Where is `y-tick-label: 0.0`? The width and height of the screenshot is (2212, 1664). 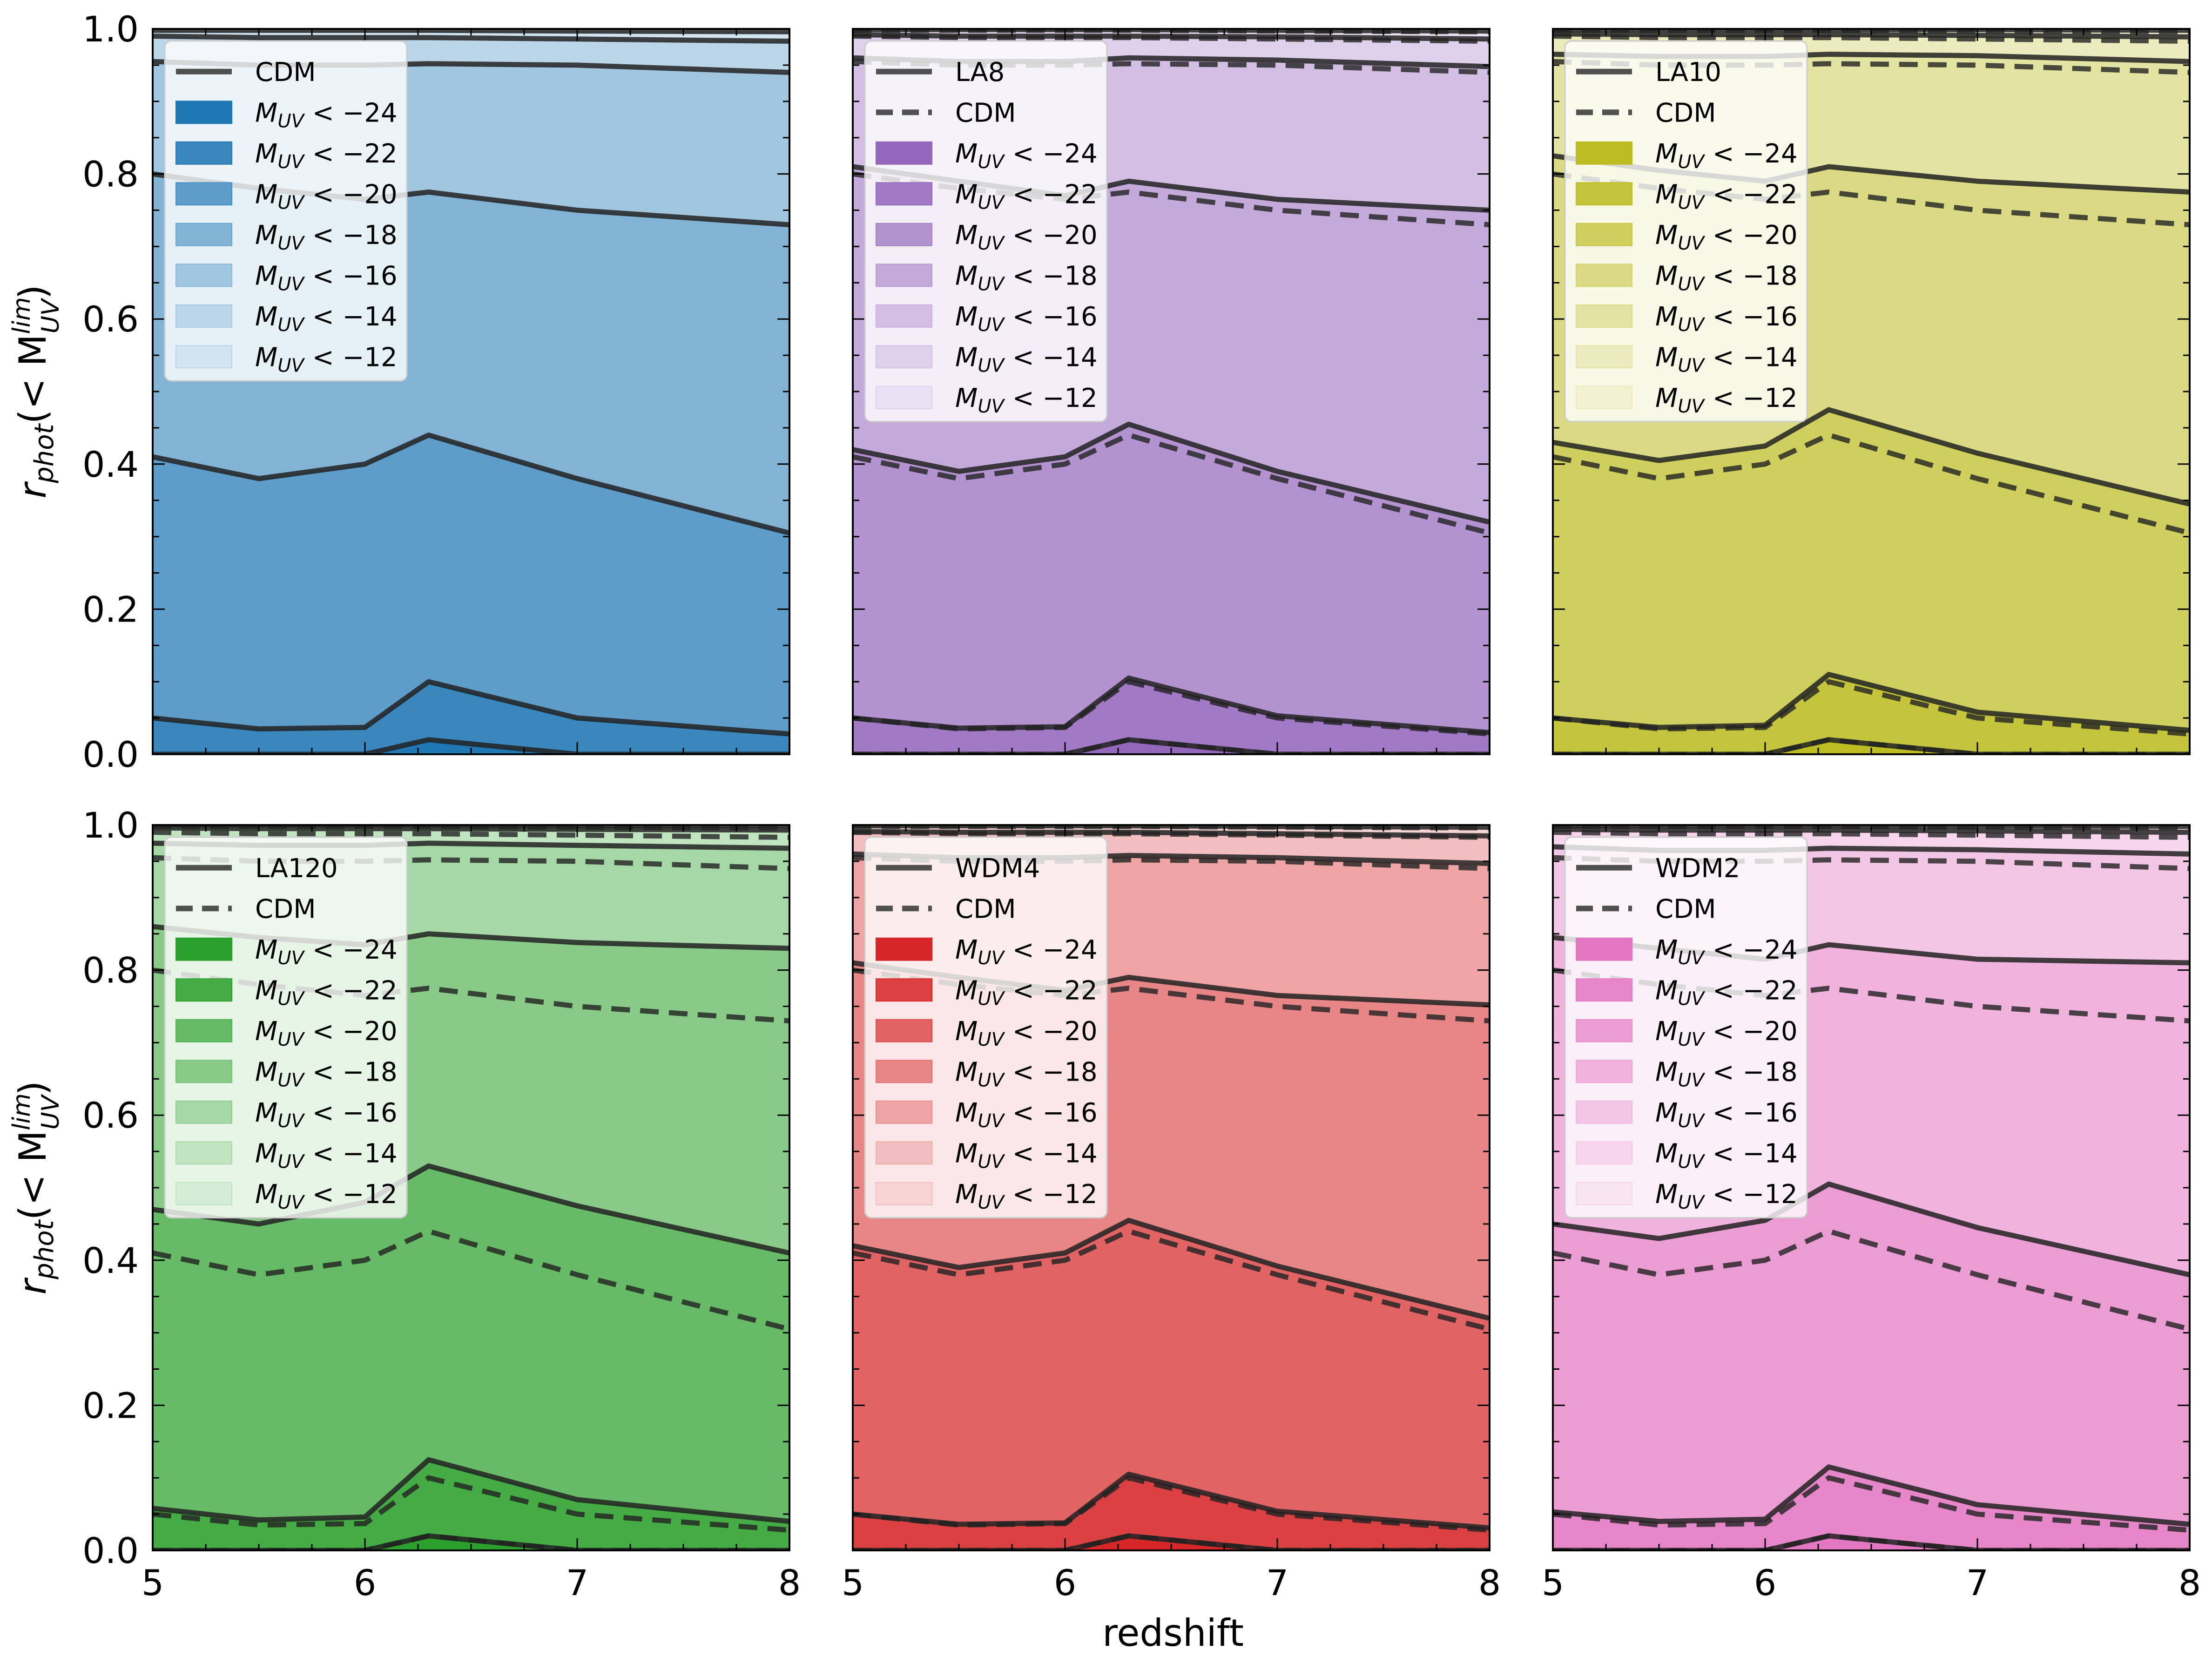 y-tick-label: 0.0 is located at coordinates (110, 1550).